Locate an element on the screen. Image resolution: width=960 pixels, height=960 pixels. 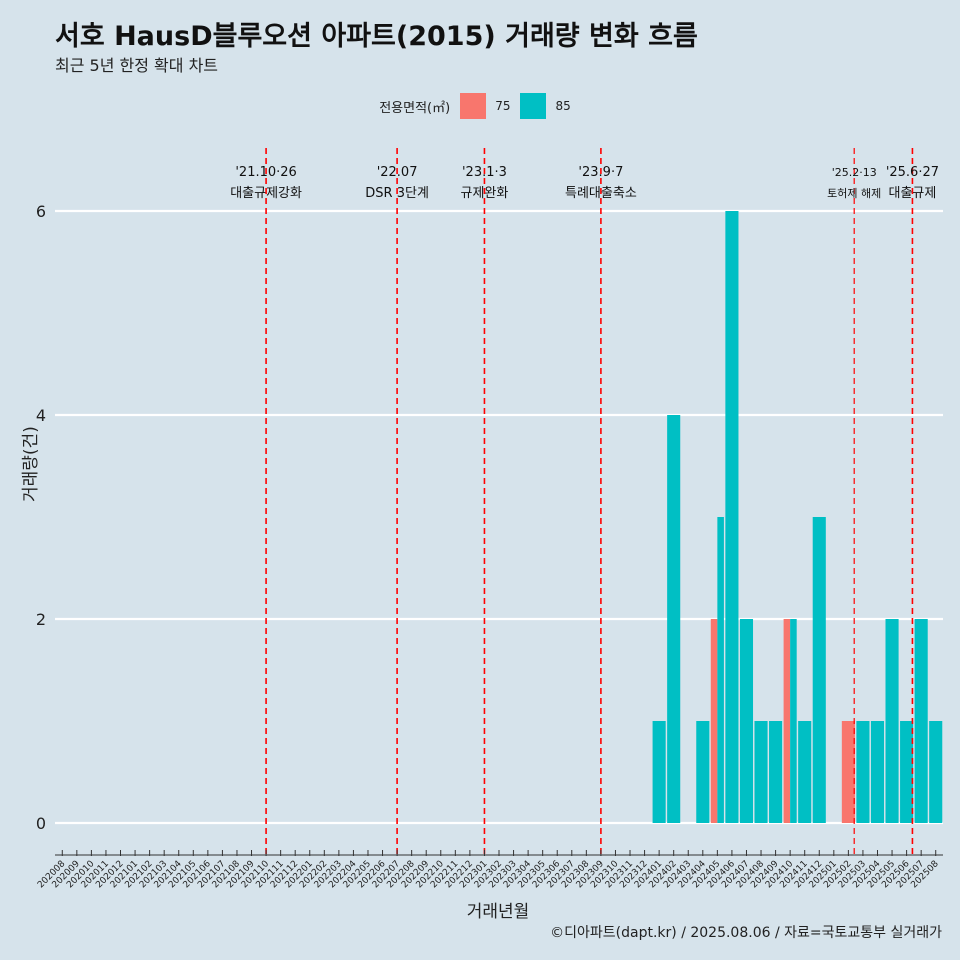
y-axis-label: 거래량(건) is located at coordinates (31, 464).